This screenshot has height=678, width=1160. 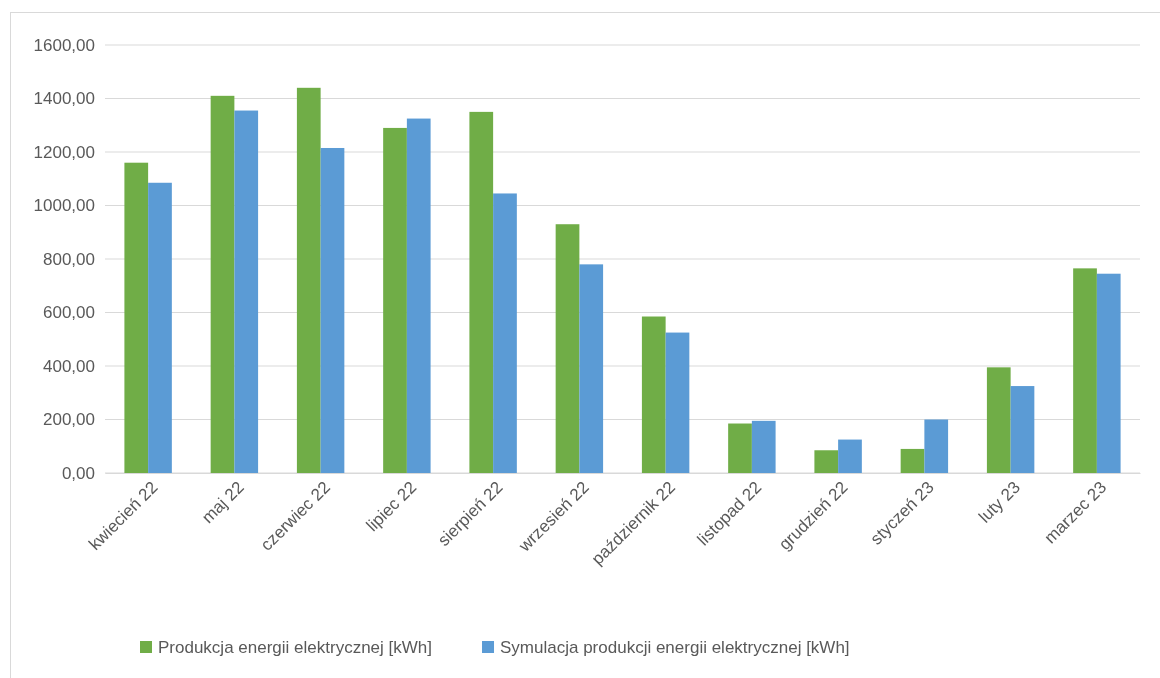 I want to click on y-tick-label: 400,00, so click(x=69, y=366).